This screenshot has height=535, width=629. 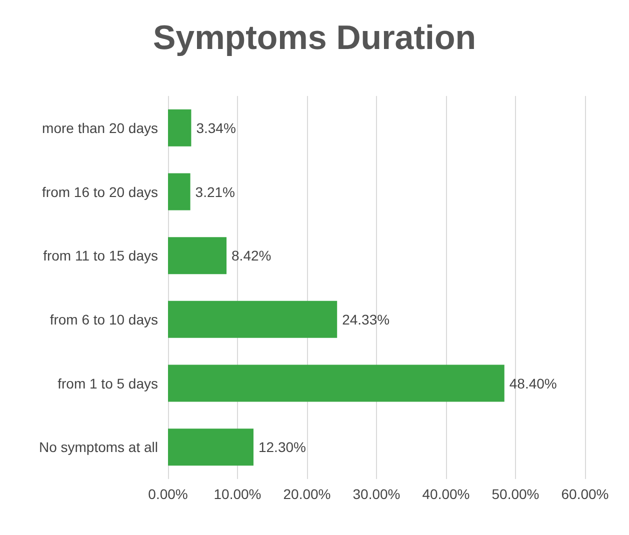 What do you see at coordinates (100, 128) in the screenshot?
I see `y-tick-label: more than 20 days` at bounding box center [100, 128].